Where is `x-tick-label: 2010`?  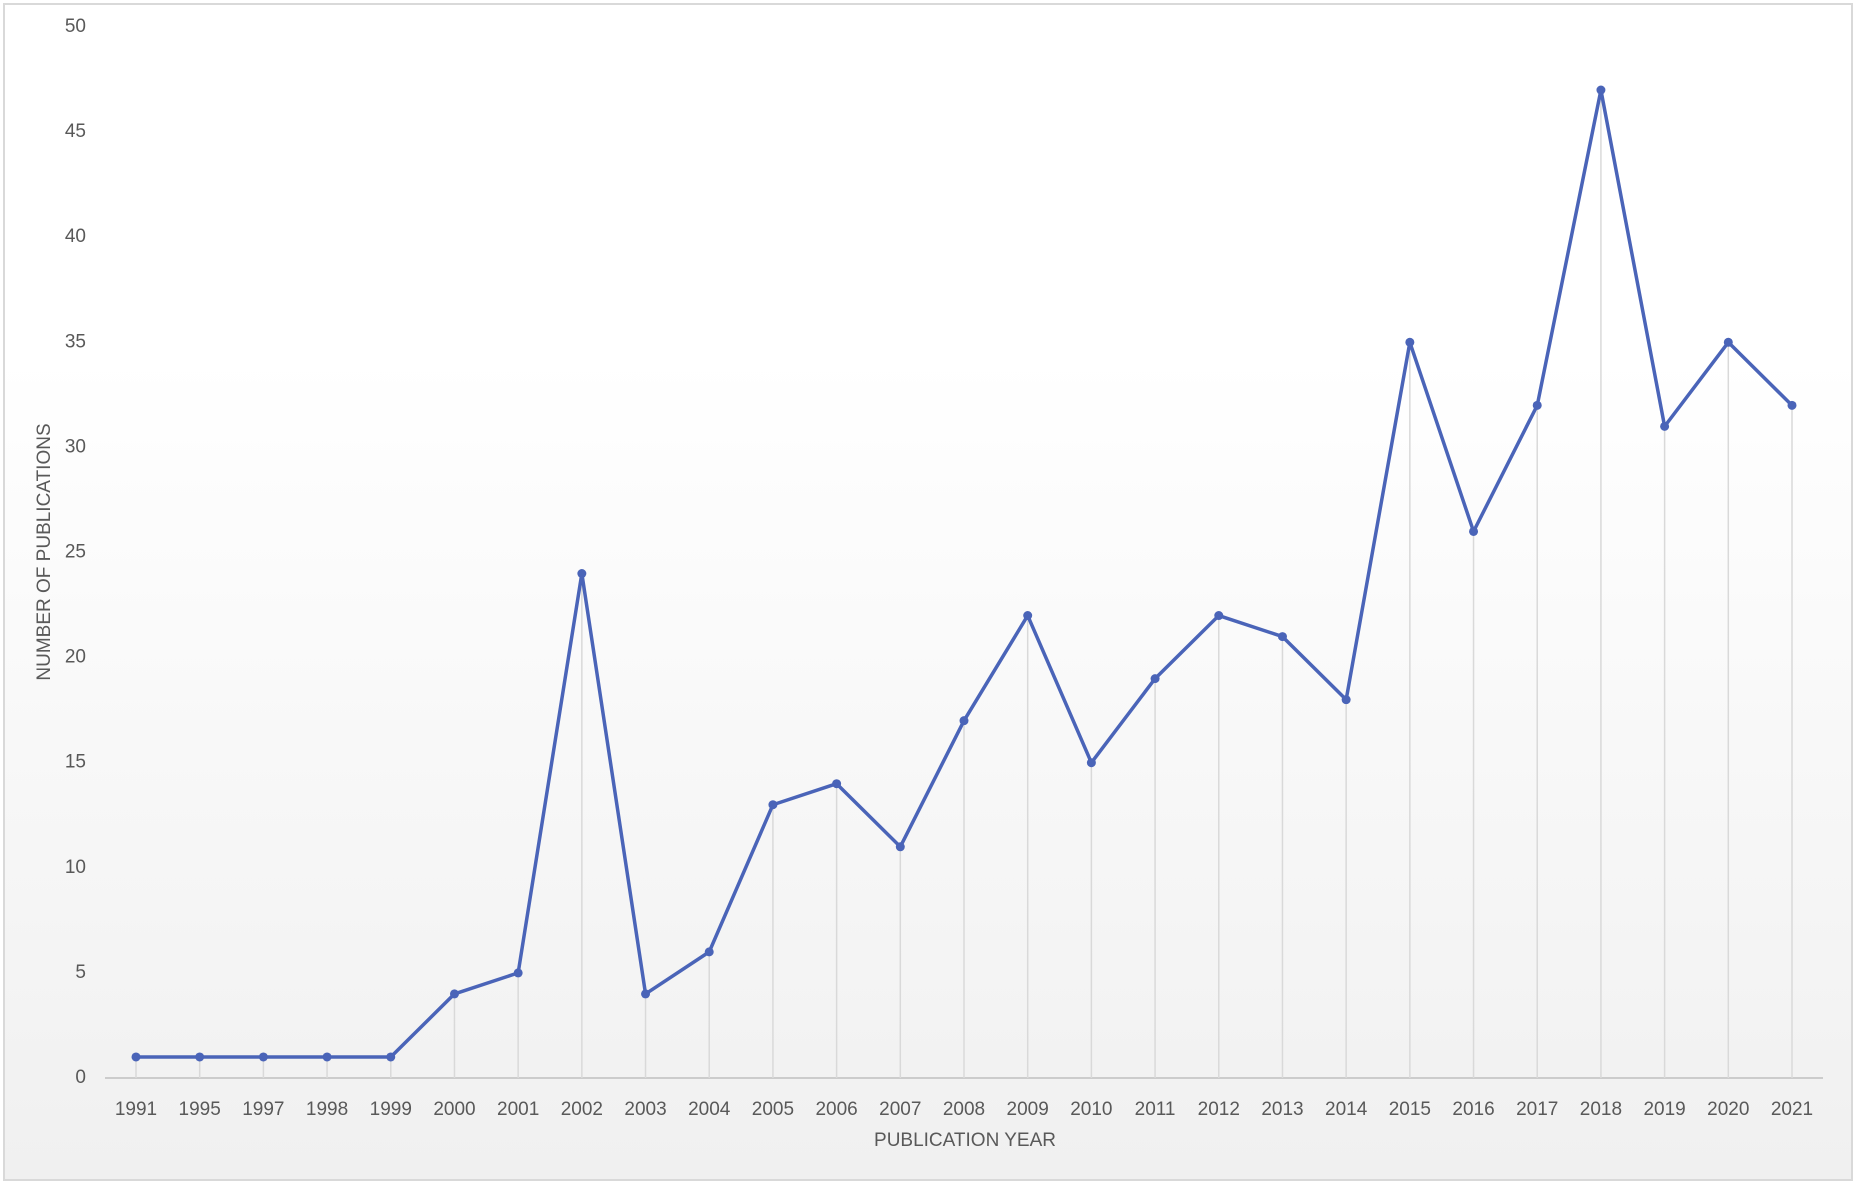
x-tick-label: 2010 is located at coordinates (1091, 1109).